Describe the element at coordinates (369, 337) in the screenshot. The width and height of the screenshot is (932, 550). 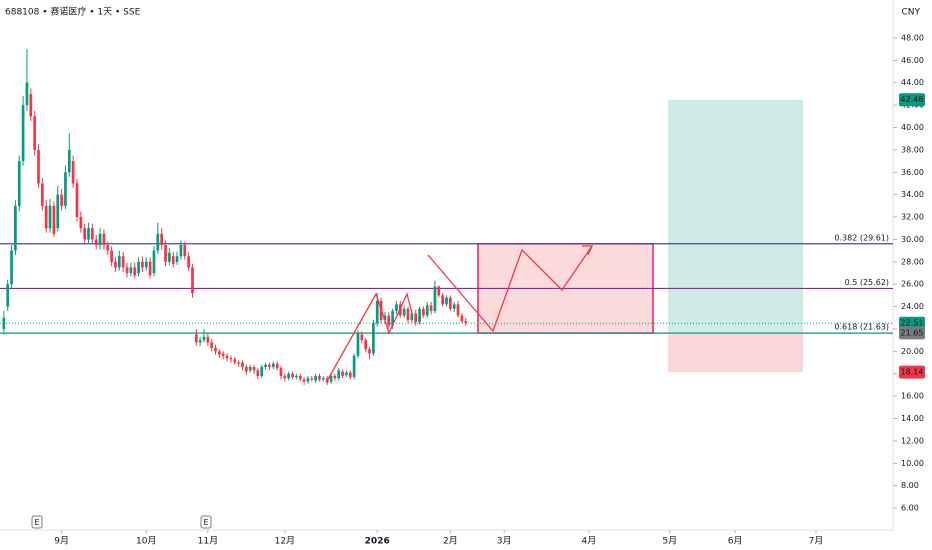
I see `zigzag` at that location.